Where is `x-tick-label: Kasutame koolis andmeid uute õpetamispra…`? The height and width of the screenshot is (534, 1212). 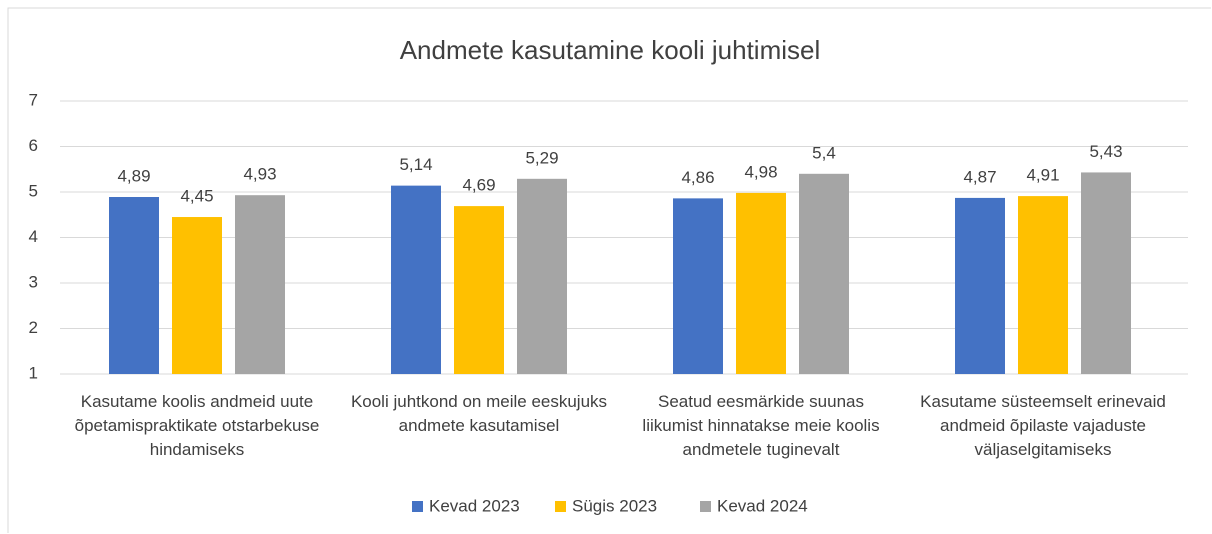 x-tick-label: Kasutame koolis andmeid uute õpetamispra… is located at coordinates (197, 425).